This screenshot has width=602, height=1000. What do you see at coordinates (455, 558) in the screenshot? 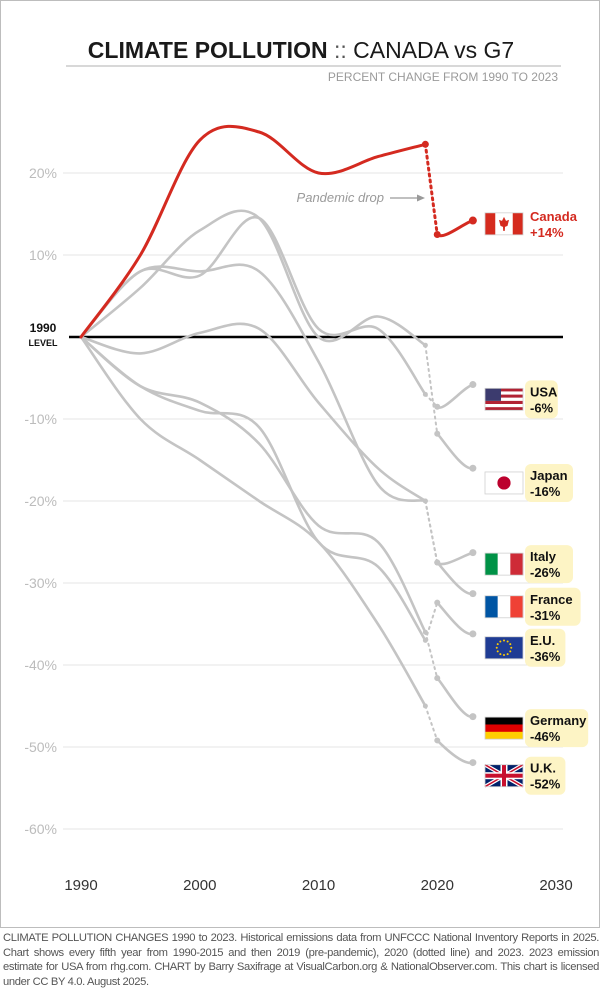
I see `italy-recovery-line` at bounding box center [455, 558].